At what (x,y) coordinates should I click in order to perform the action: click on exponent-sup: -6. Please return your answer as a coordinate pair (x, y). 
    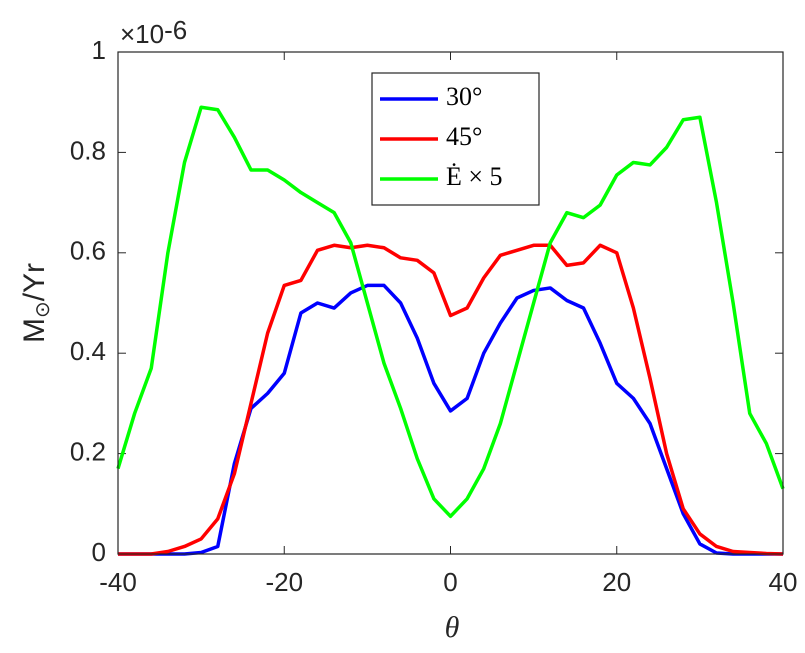
    Looking at the image, I should click on (175, 30).